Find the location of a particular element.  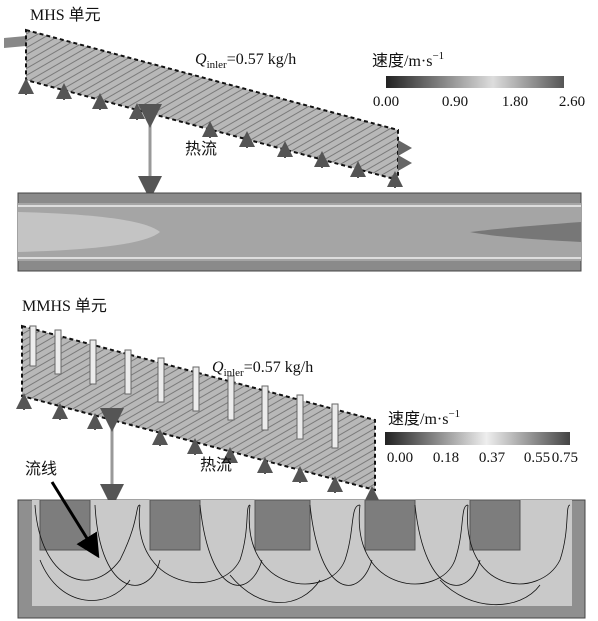

inlet-jet is located at coordinates (89, 232).